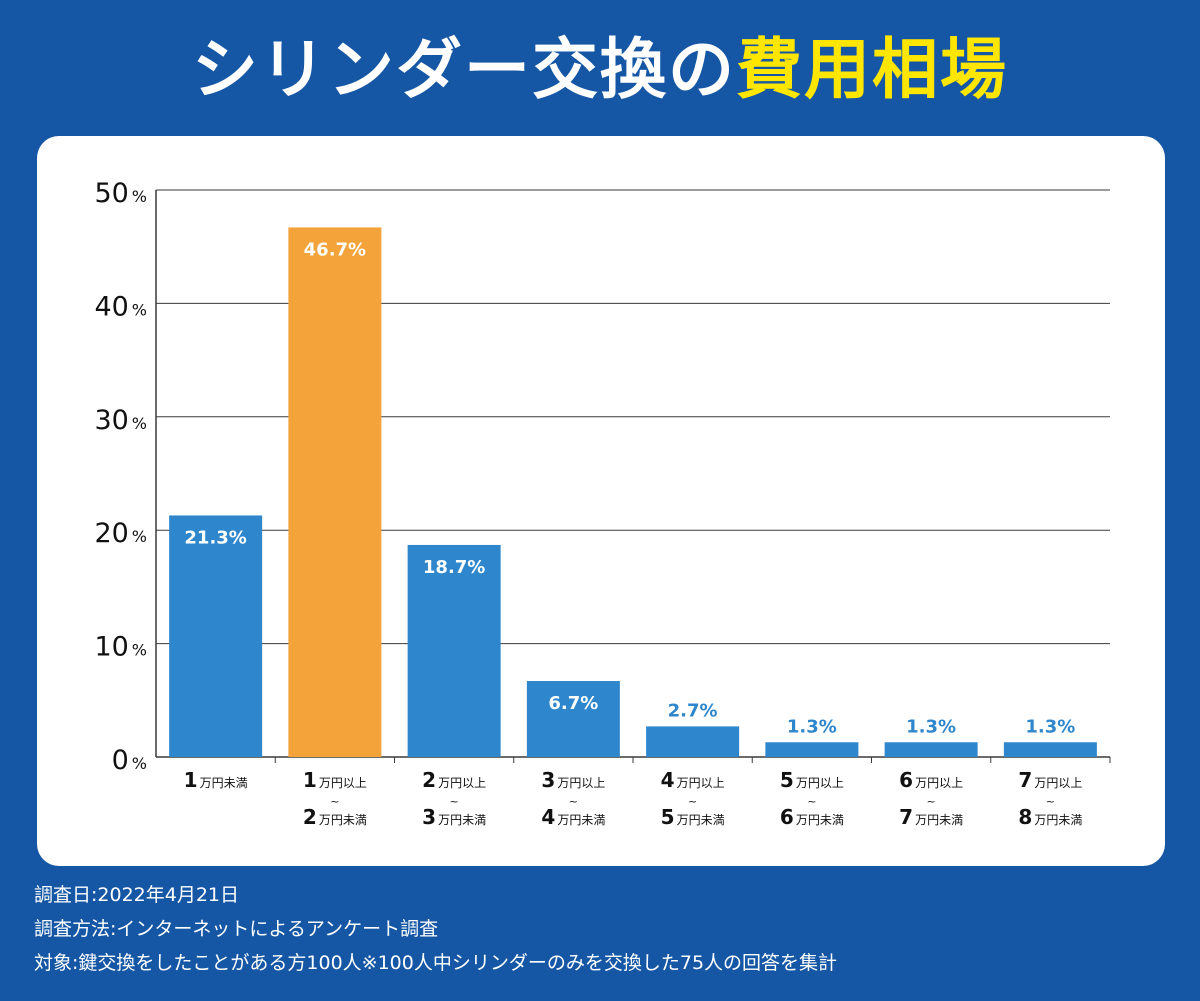 The width and height of the screenshot is (1200, 1001). Describe the element at coordinates (335, 817) in the screenshot. I see `x-tick-label: 2 万円未満` at that location.